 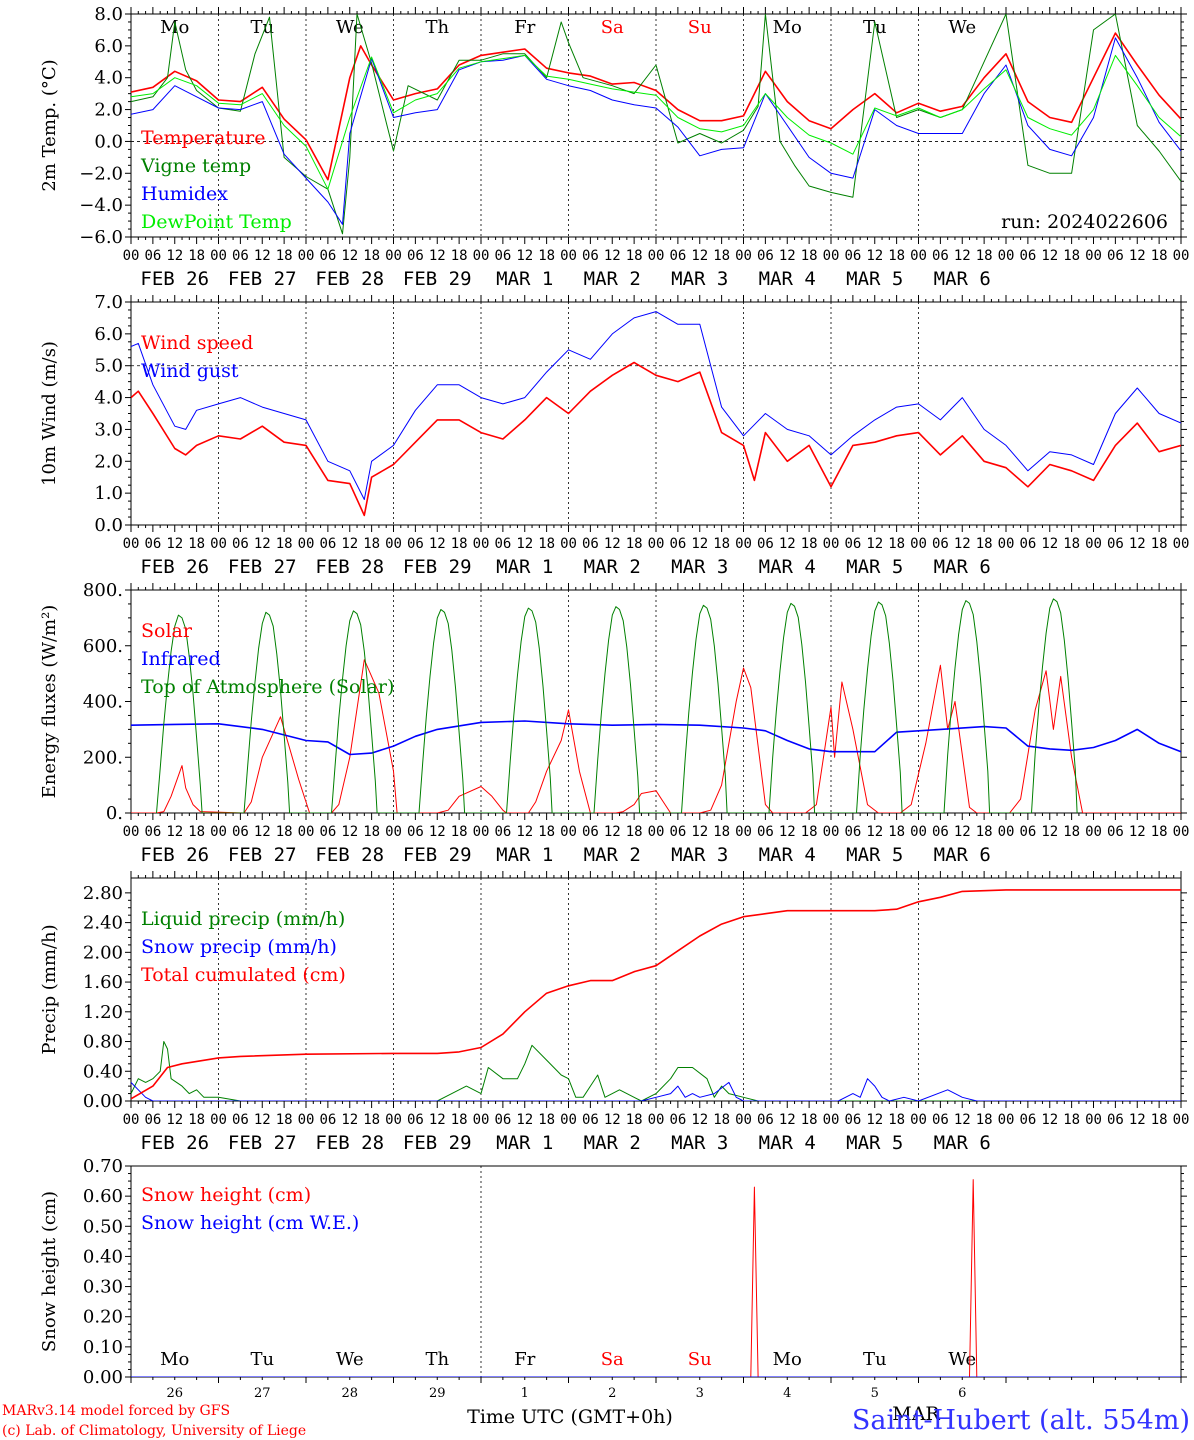 What do you see at coordinates (437, 1359) in the screenshot?
I see `day-name: Th` at bounding box center [437, 1359].